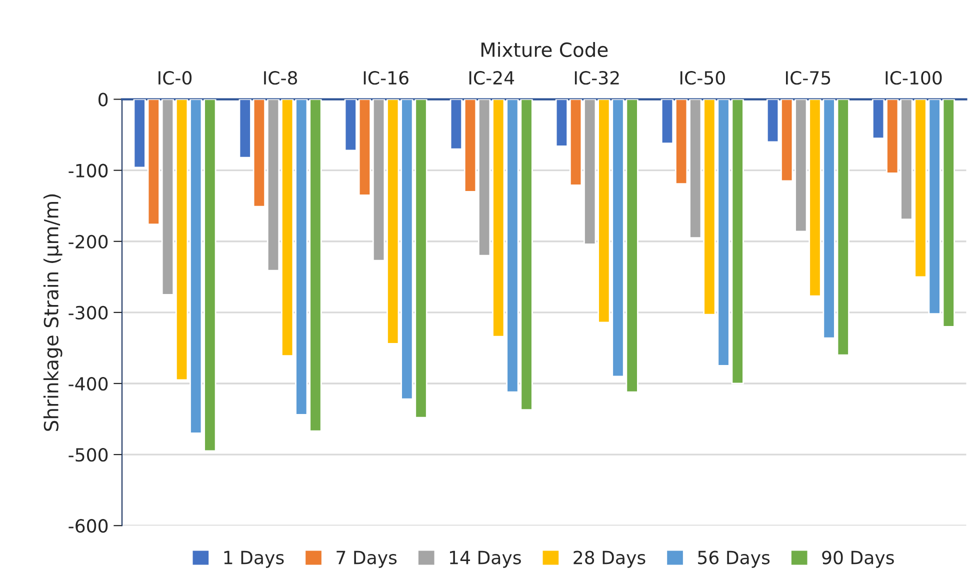  I want to click on x-tick-label: IC-16, so click(386, 78).